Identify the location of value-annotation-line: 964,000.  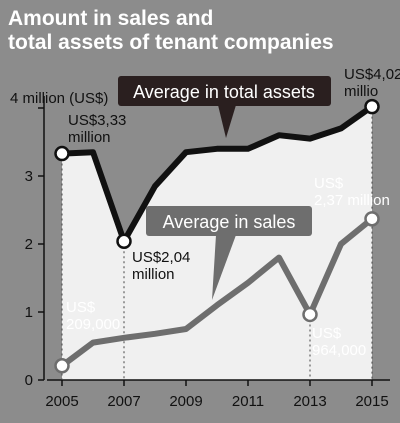
(339, 350).